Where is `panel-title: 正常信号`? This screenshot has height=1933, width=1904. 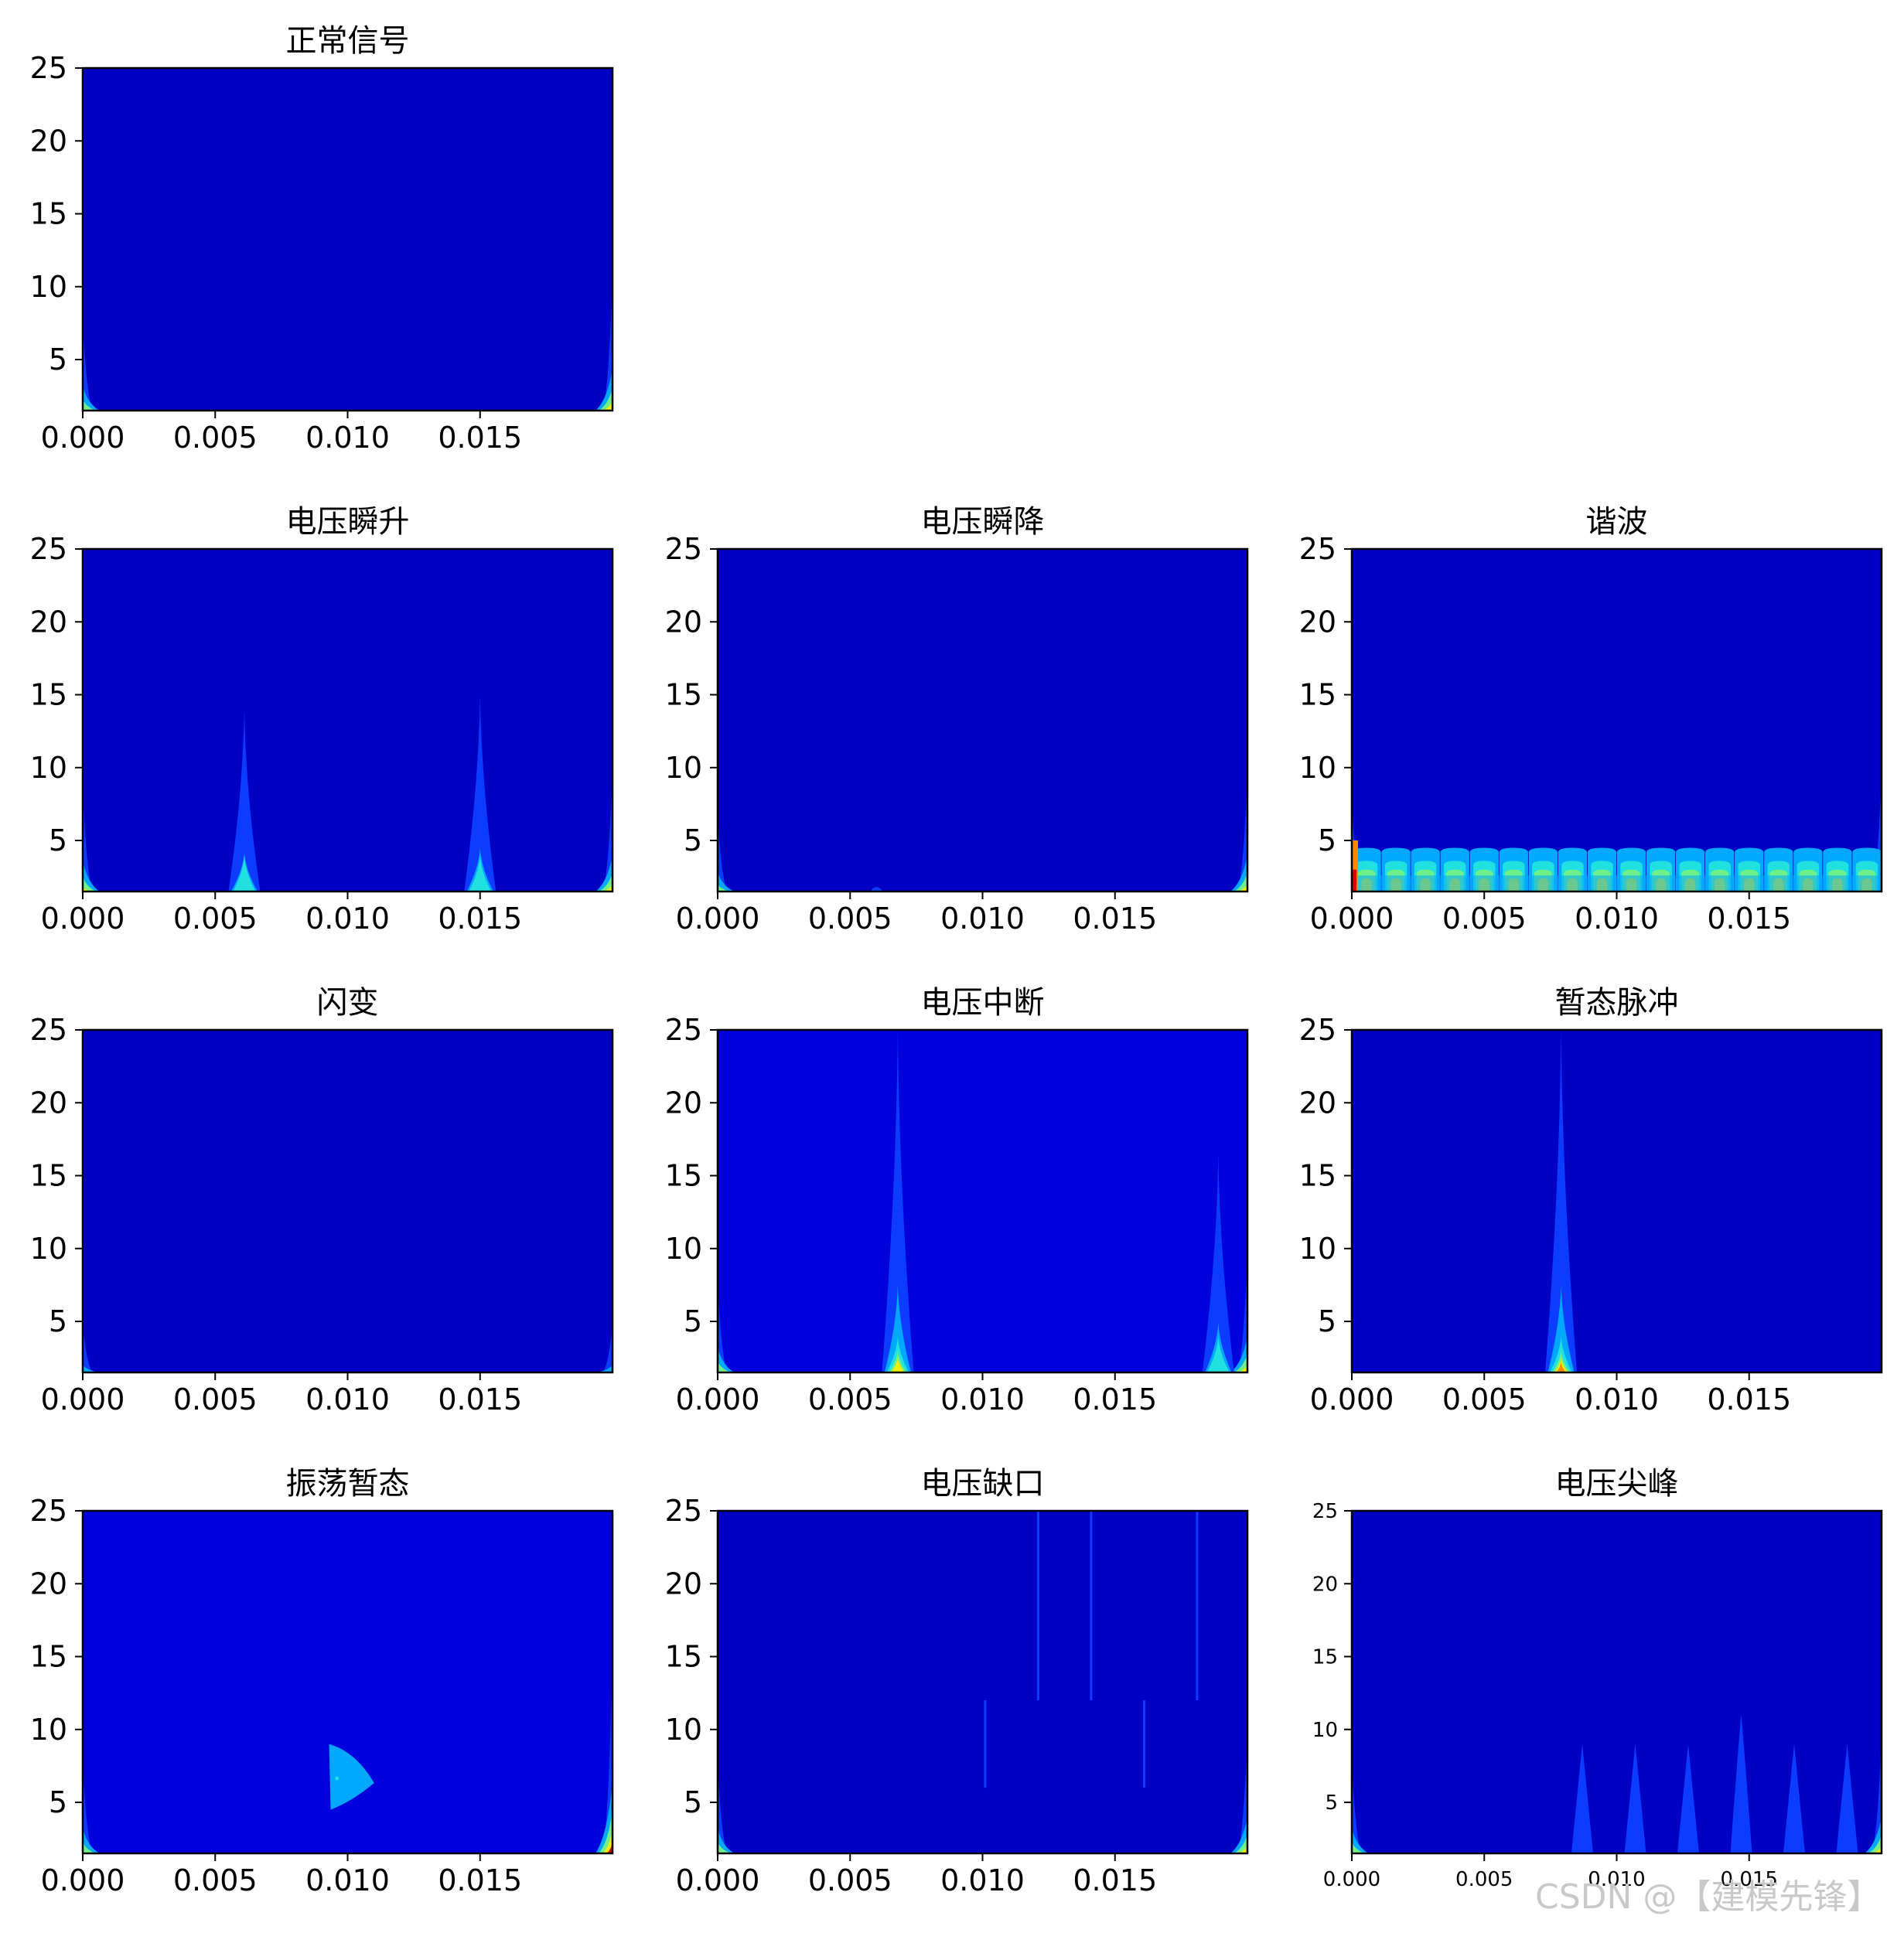
panel-title: 正常信号 is located at coordinates (348, 41).